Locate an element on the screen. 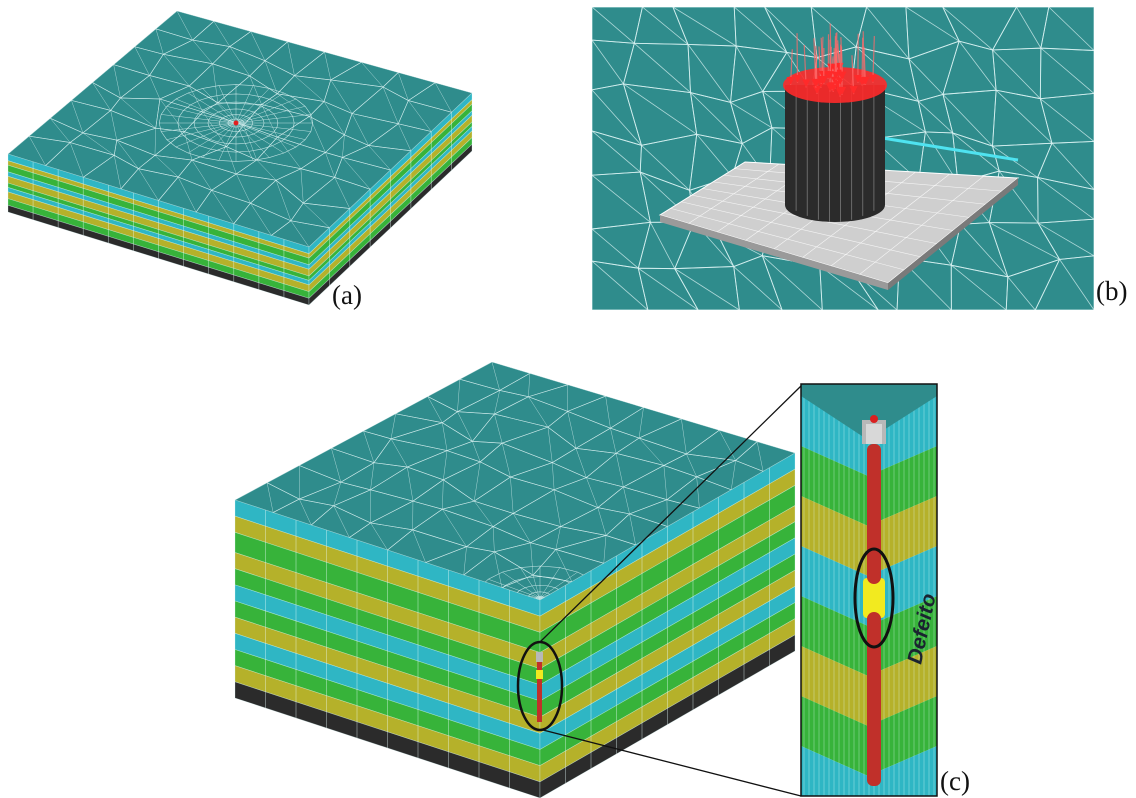  inset-pile is located at coordinates (874, 600).